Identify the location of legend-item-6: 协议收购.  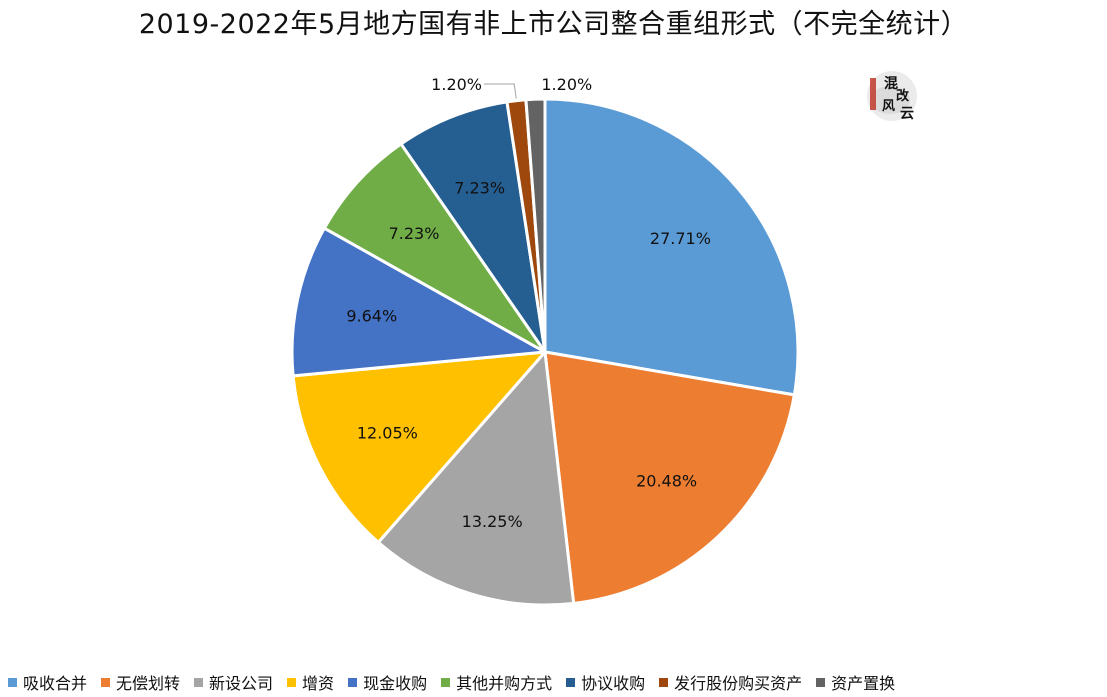
(605, 682).